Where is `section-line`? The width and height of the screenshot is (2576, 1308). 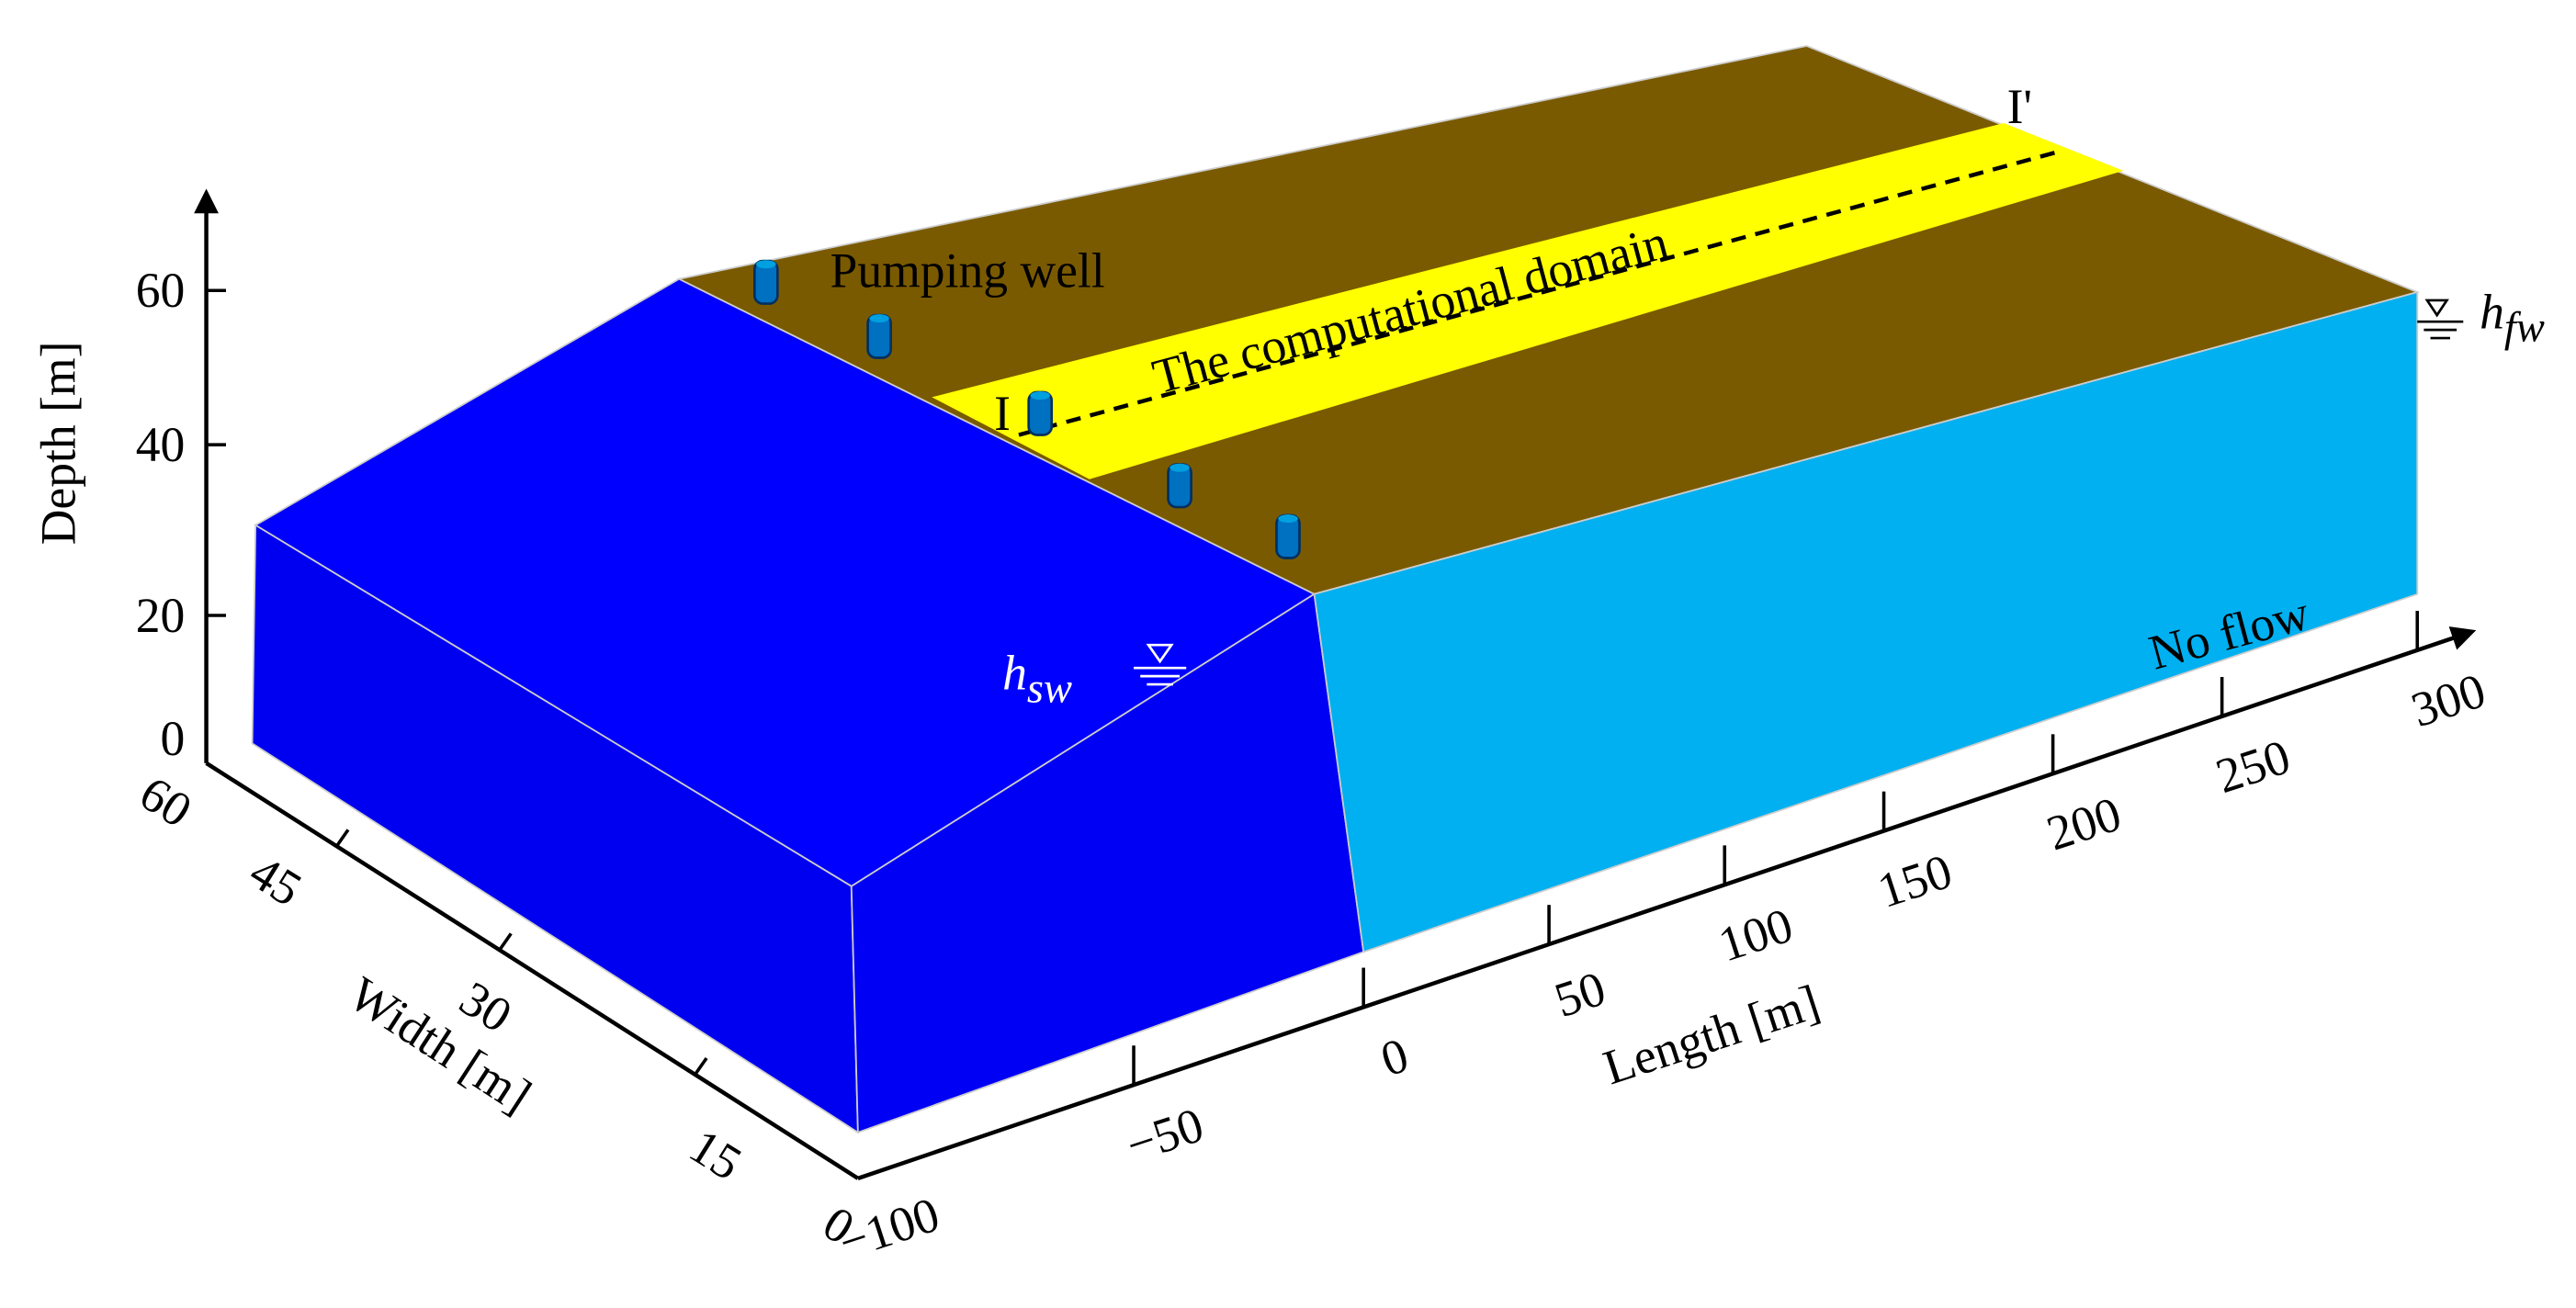 section-line is located at coordinates (1540, 293).